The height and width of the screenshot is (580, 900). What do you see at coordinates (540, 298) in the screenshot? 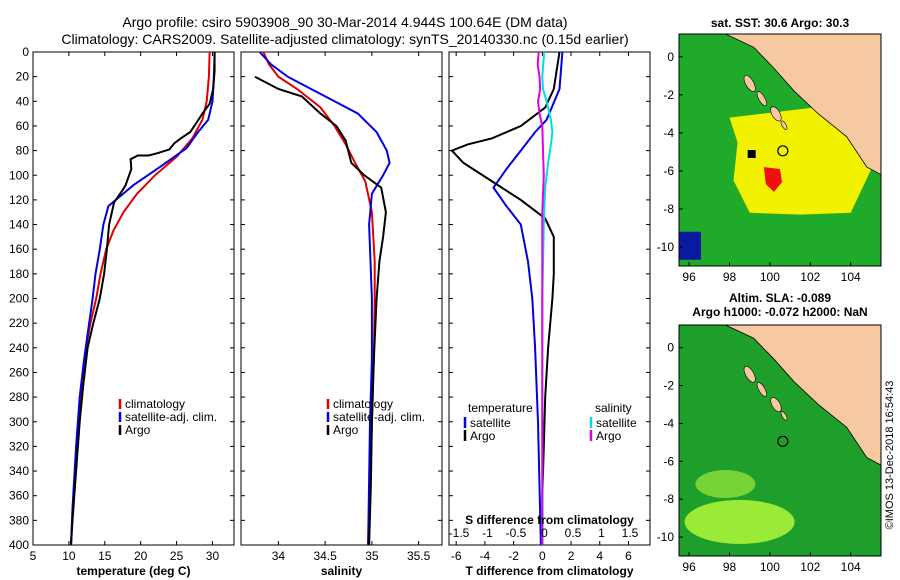
I see `series-line-salinity-argo` at bounding box center [540, 298].